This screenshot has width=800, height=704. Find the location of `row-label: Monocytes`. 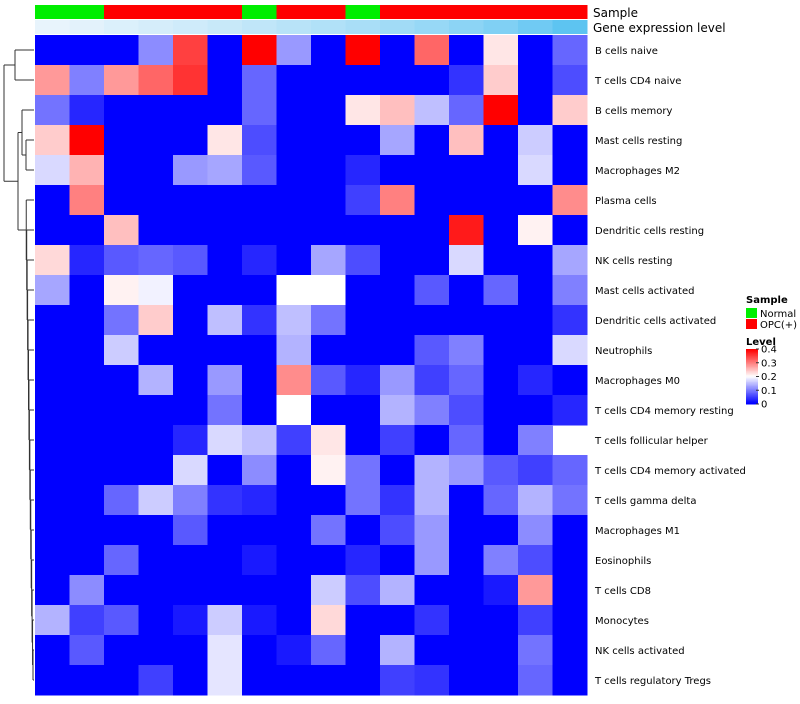

row-label: Monocytes is located at coordinates (622, 621).